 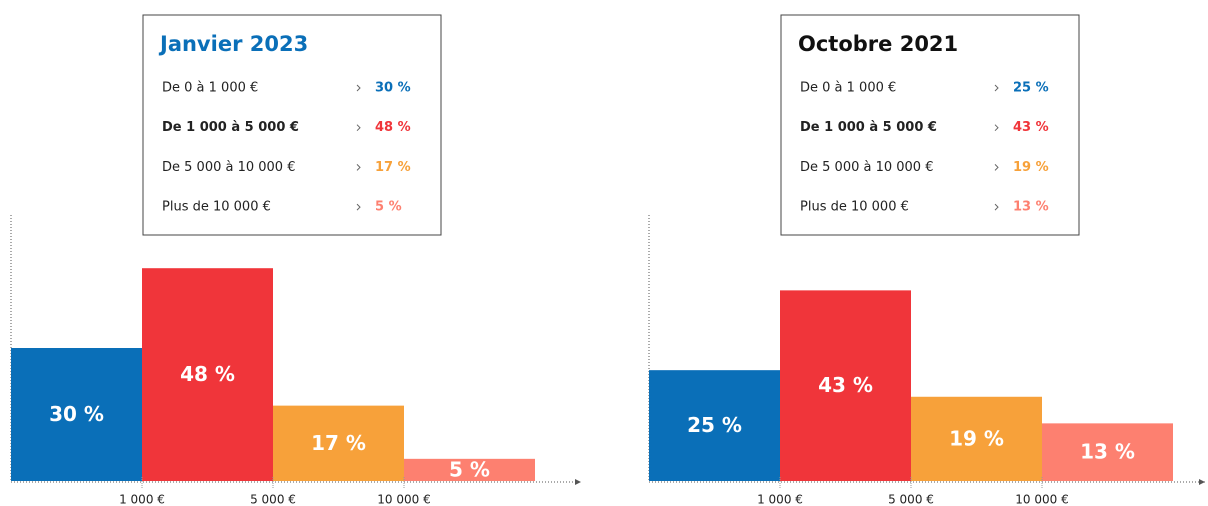 What do you see at coordinates (1031, 127) in the screenshot?
I see `legend-value: 43 %` at bounding box center [1031, 127].